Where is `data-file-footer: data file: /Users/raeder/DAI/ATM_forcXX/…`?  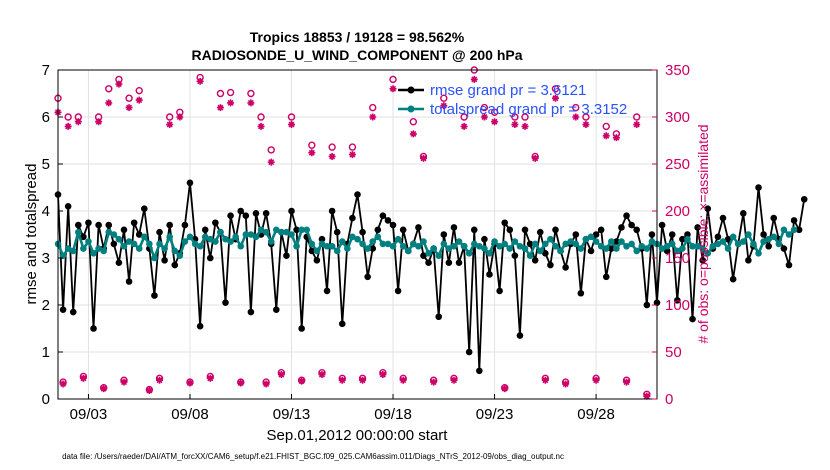 data-file-footer: data file: /Users/raeder/DAI/ATM_forcXX/… is located at coordinates (313, 456).